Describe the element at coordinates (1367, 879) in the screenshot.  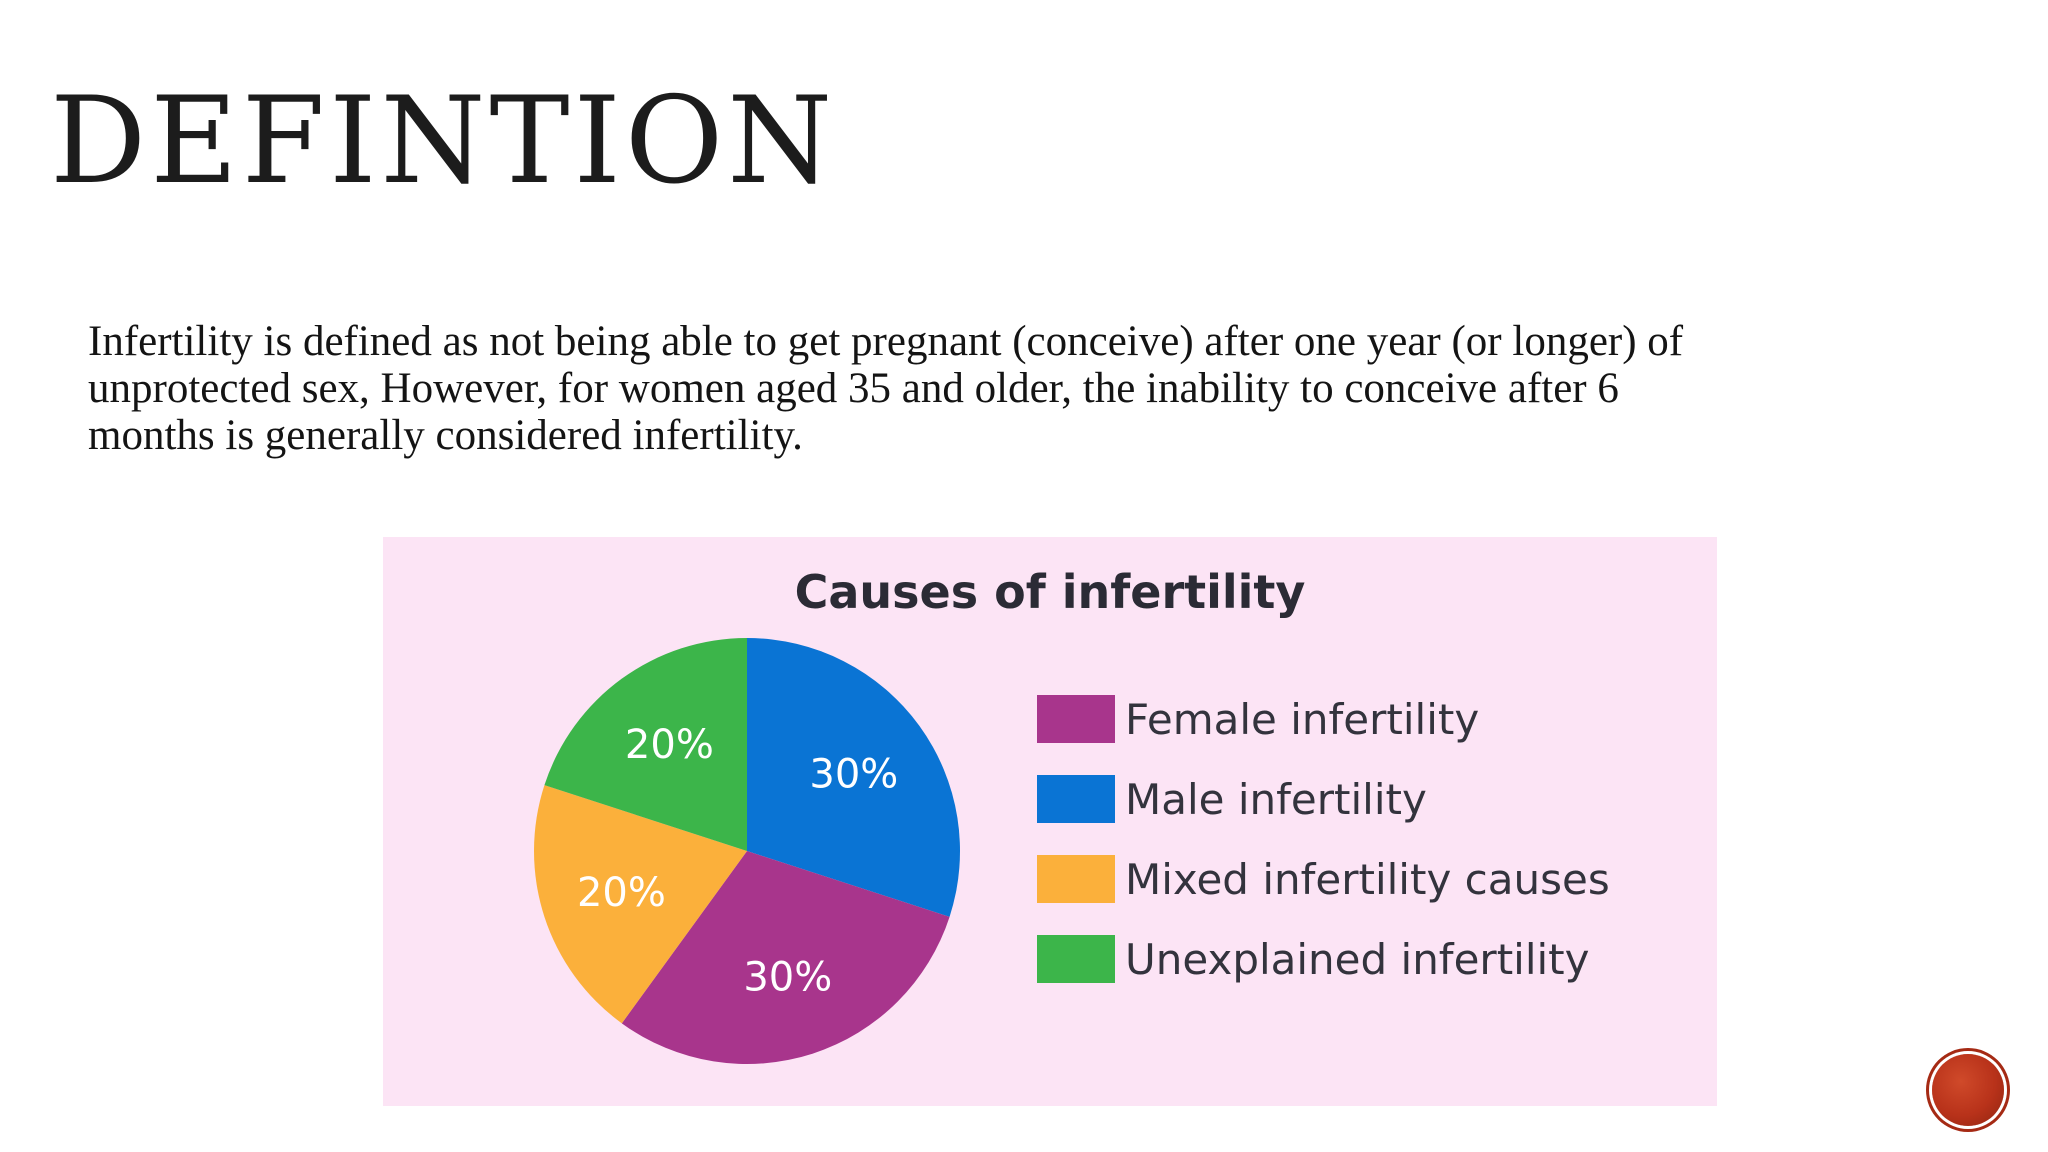
I see `legend-label-mixed-infertility-causes: Mixed infertility causes` at that location.